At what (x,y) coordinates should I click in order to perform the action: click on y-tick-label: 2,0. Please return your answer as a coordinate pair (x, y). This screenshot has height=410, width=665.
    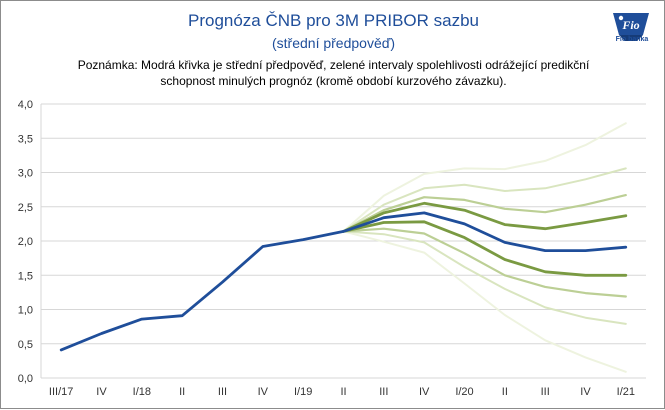
    Looking at the image, I should click on (25, 242).